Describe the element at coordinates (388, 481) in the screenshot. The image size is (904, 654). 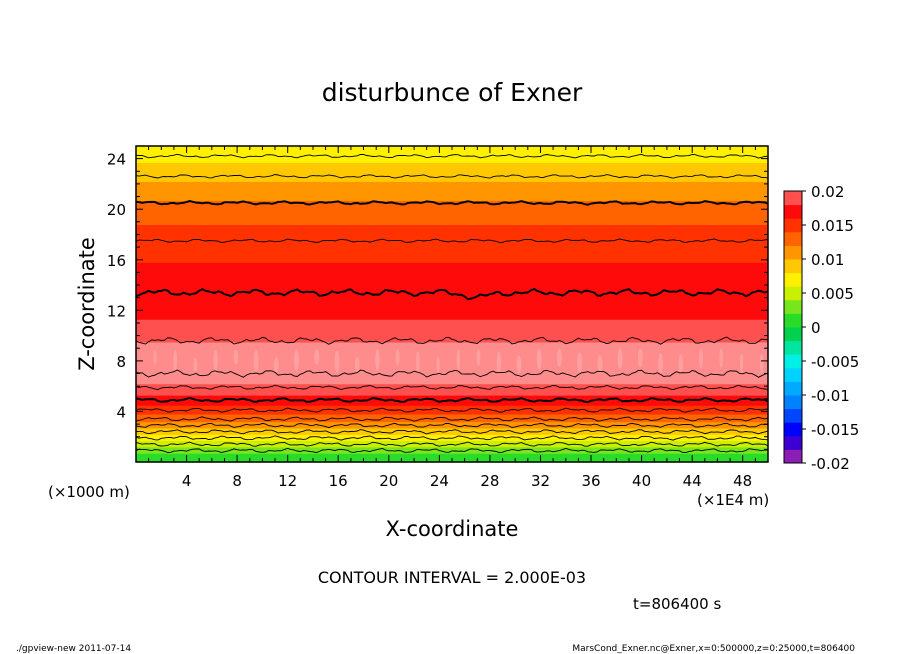
I see `x-tick-label: 20` at that location.